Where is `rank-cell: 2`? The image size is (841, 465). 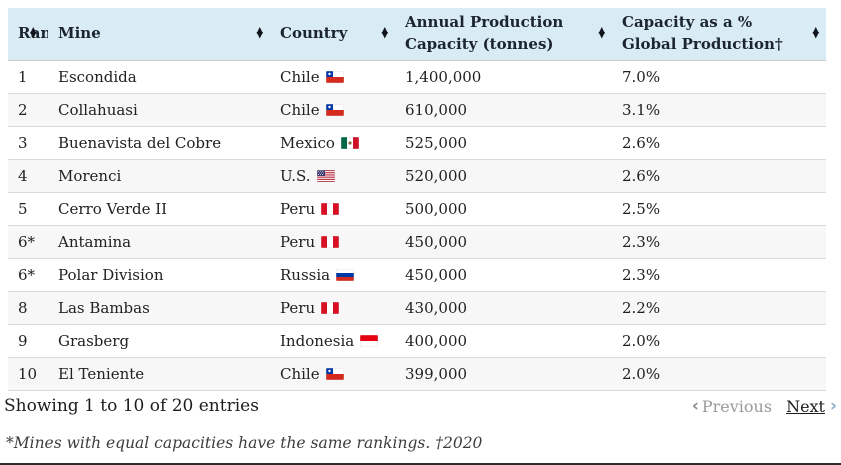
rank-cell: 2 is located at coordinates (28, 110).